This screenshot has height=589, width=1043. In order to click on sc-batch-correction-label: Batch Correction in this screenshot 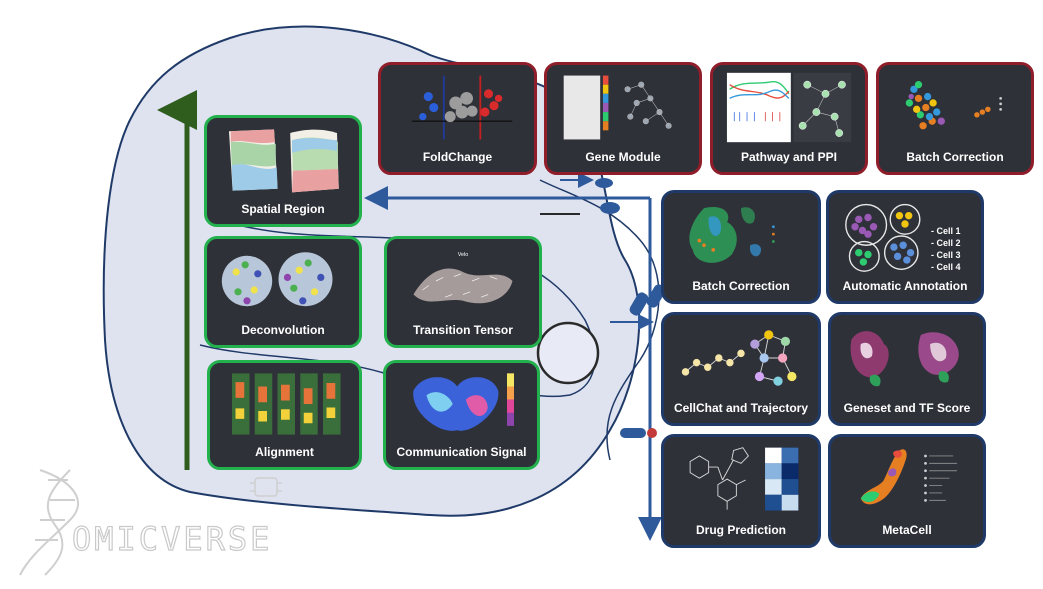, I will do `click(741, 286)`.